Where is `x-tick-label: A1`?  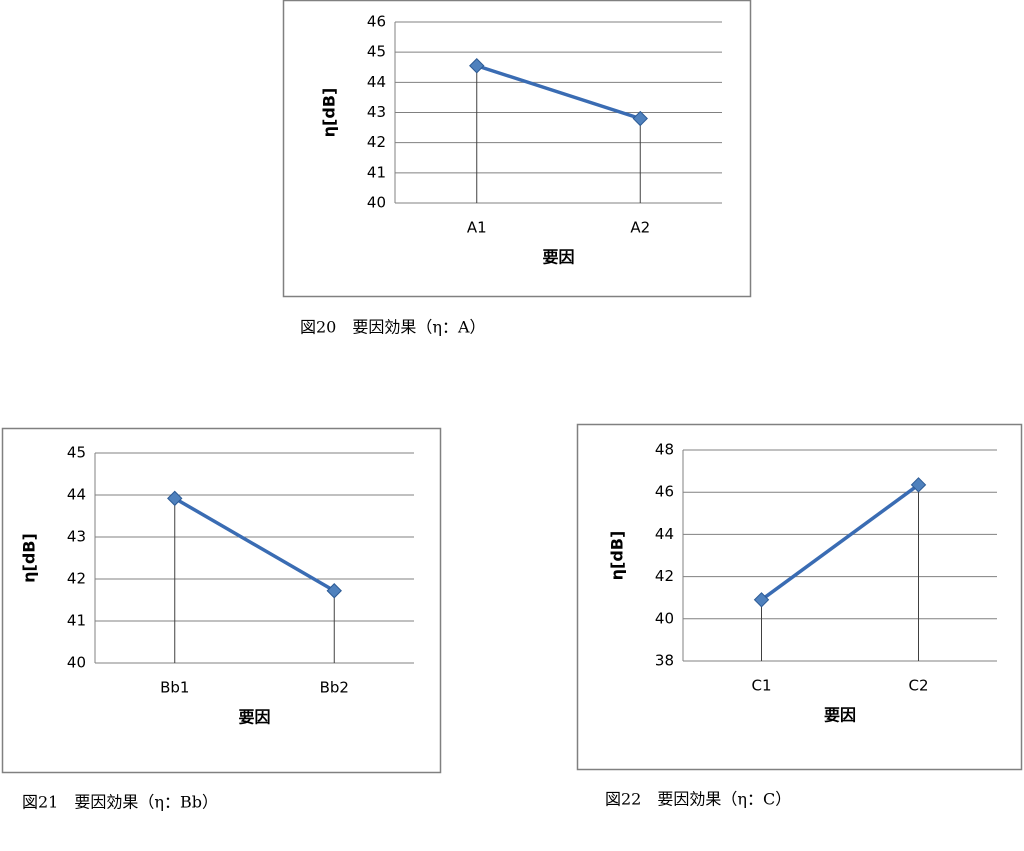 x-tick-label: A1 is located at coordinates (477, 228).